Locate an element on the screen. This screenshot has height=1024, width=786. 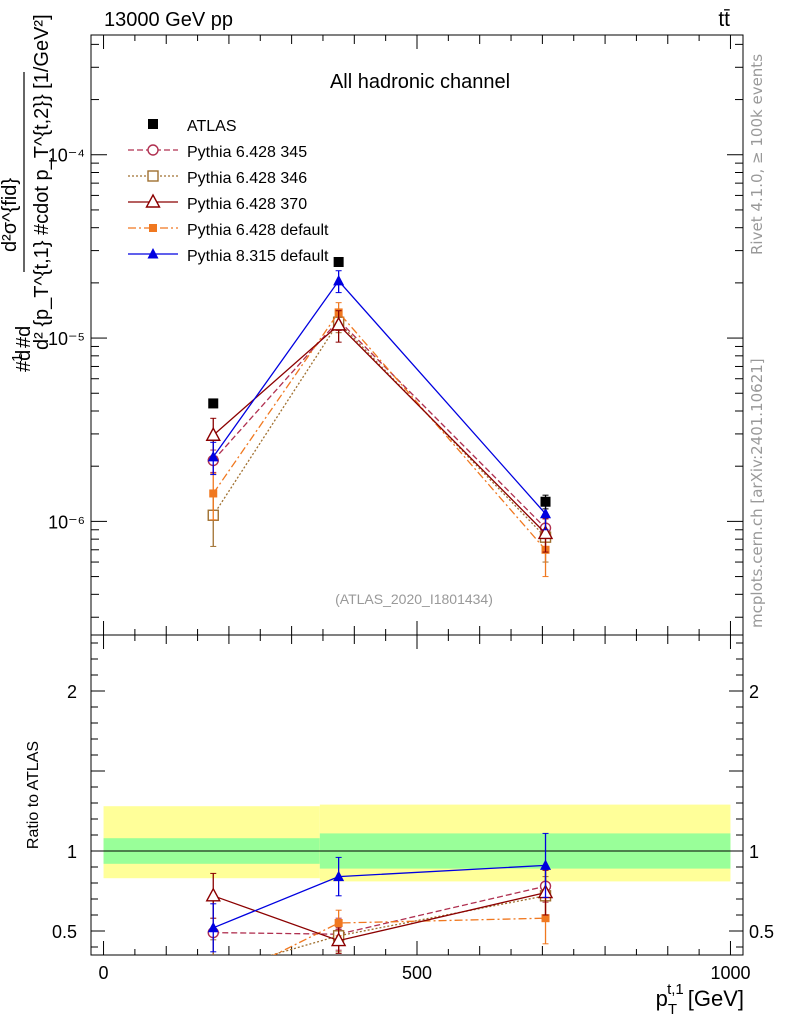
main-y-axis-title-text: #d is located at coordinates (24, 361).